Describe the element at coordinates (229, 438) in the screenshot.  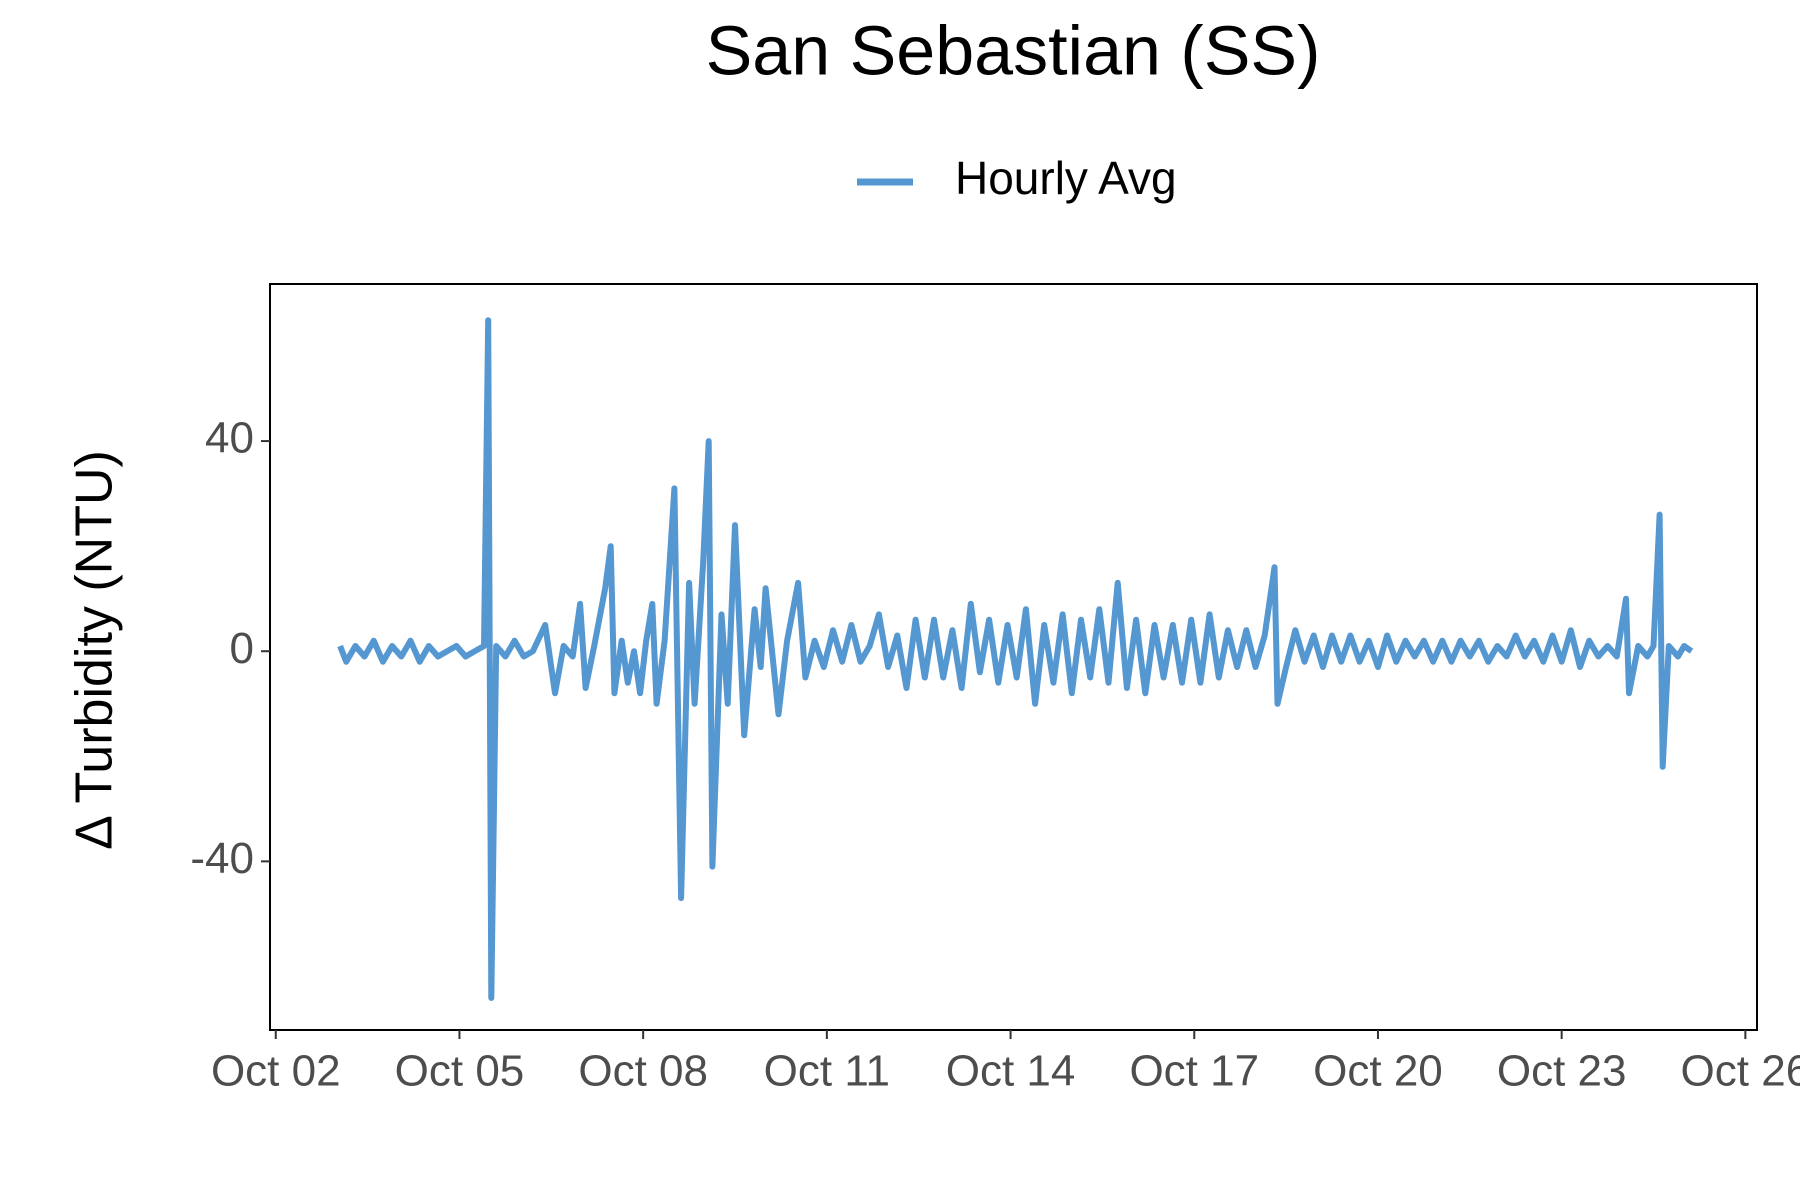
I see `y-tick-label: 40` at that location.